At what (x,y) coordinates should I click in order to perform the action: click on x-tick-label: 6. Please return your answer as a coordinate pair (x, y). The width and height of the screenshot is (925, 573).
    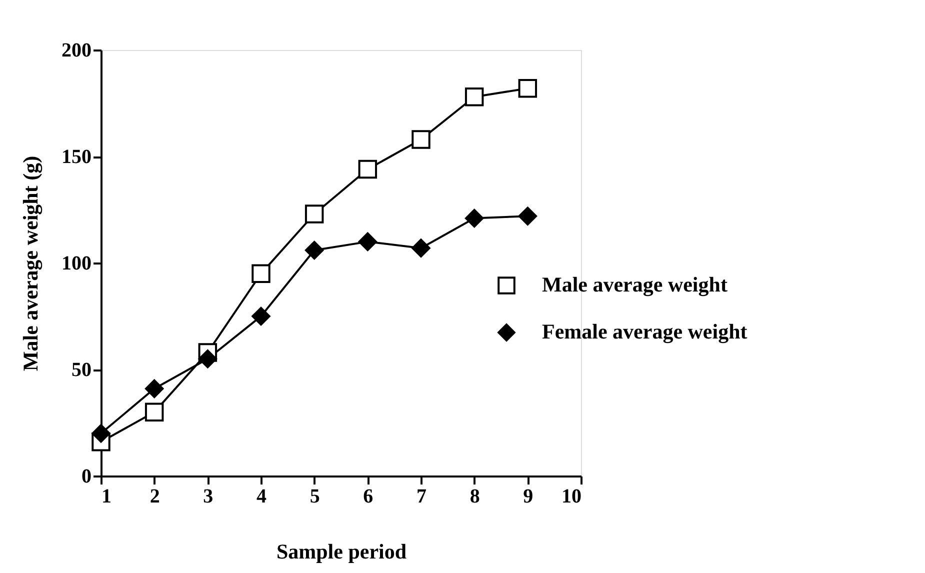
    Looking at the image, I should click on (368, 497).